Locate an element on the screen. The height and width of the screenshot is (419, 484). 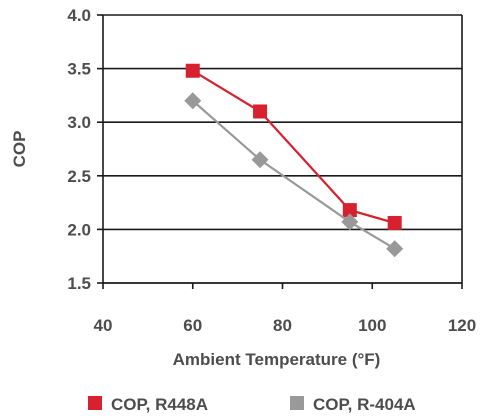
x-tick-label-3: 100 is located at coordinates (372, 325).